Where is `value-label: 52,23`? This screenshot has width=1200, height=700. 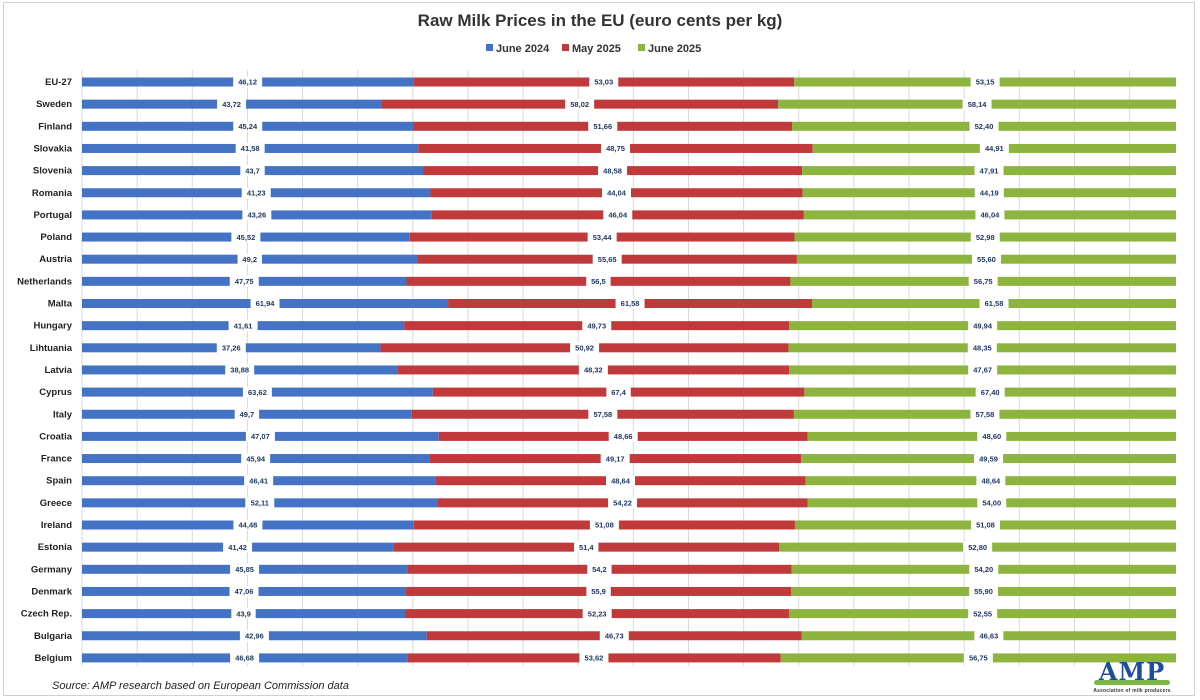 value-label: 52,23 is located at coordinates (597, 613).